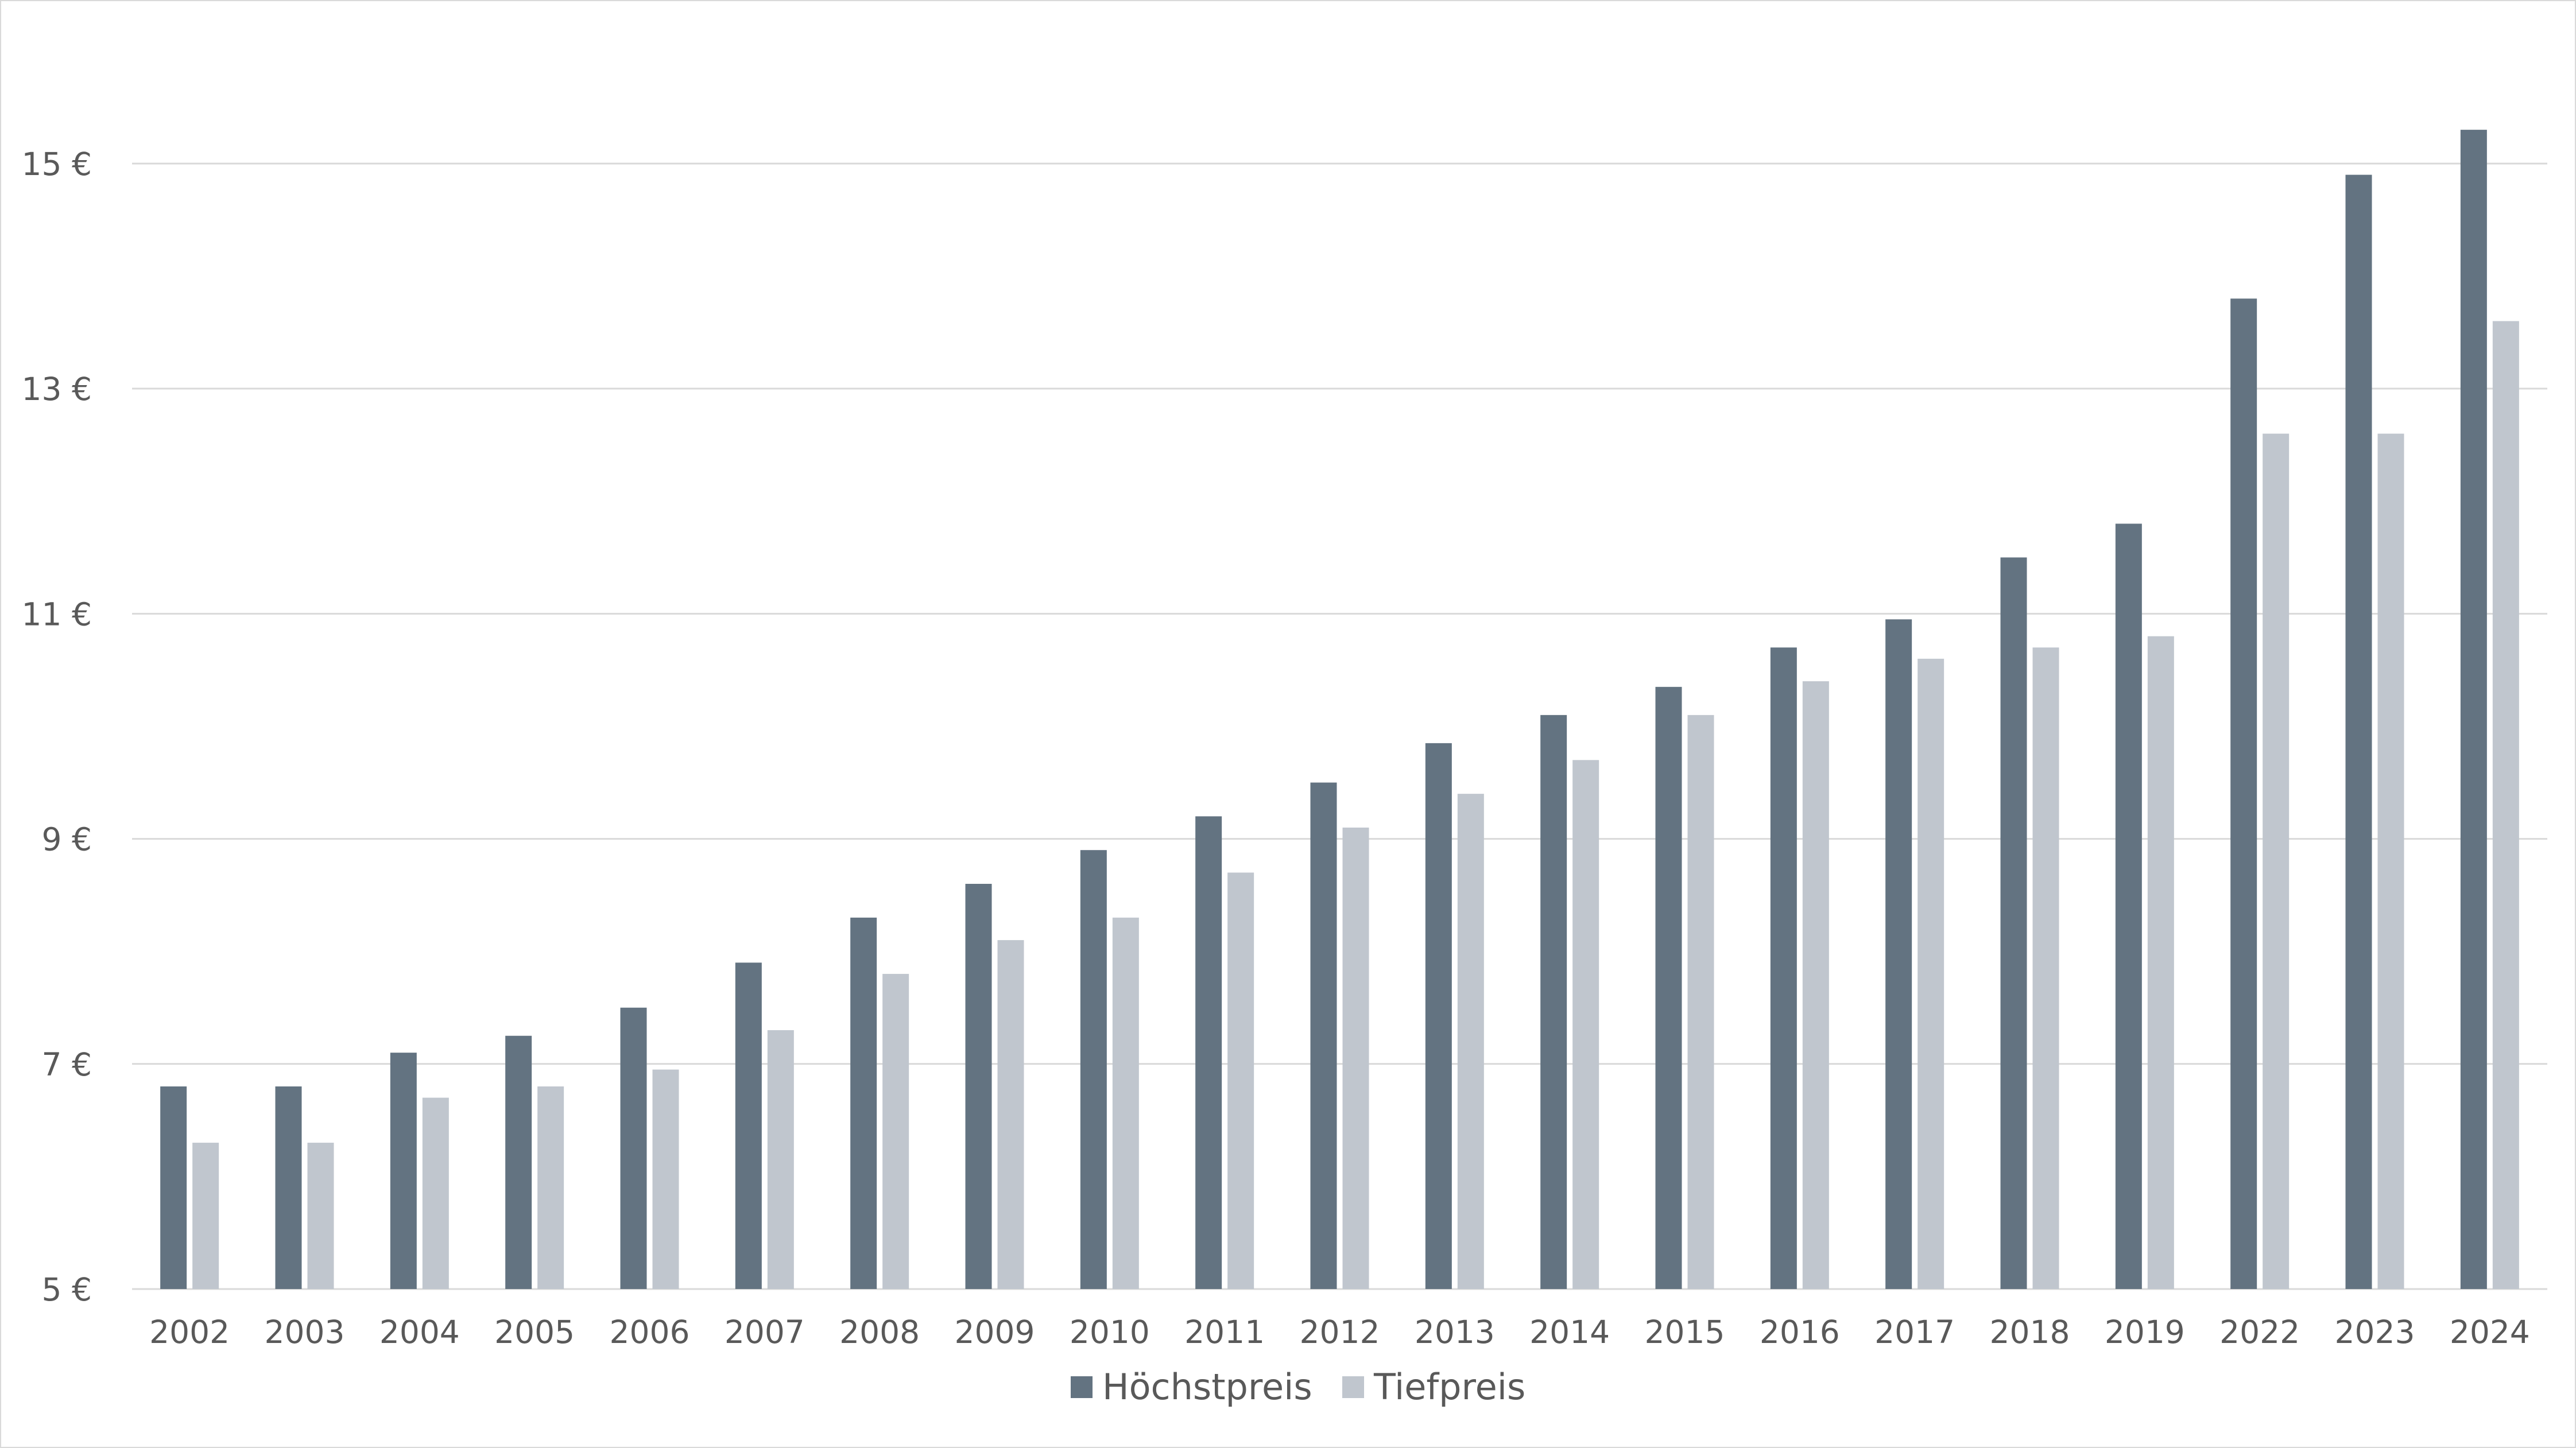  Describe the element at coordinates (305, 1332) in the screenshot. I see `x-tick-label: 2003` at that location.